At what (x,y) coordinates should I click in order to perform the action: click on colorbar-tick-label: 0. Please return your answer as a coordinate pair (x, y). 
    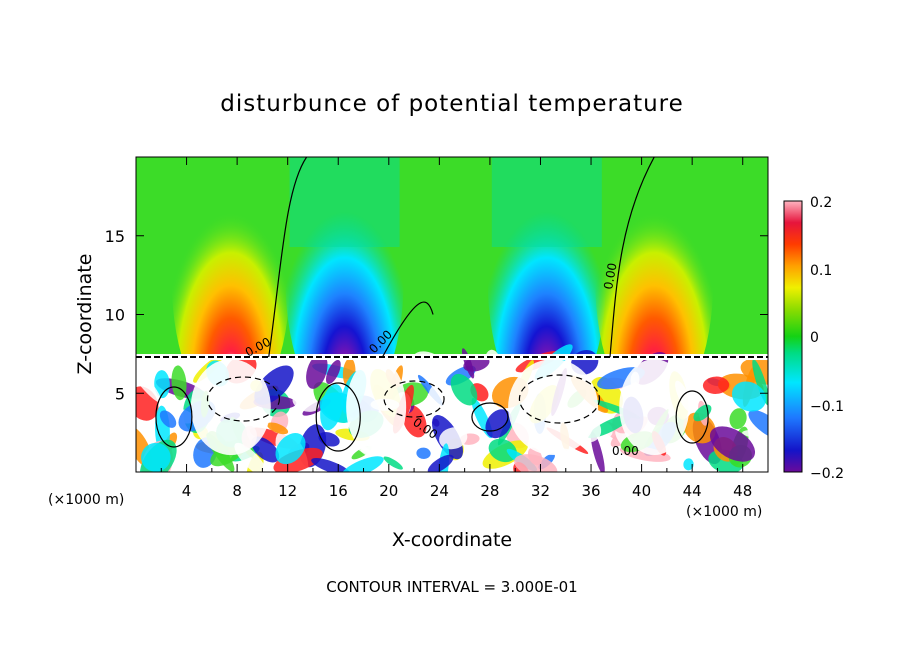
    Looking at the image, I should click on (814, 338).